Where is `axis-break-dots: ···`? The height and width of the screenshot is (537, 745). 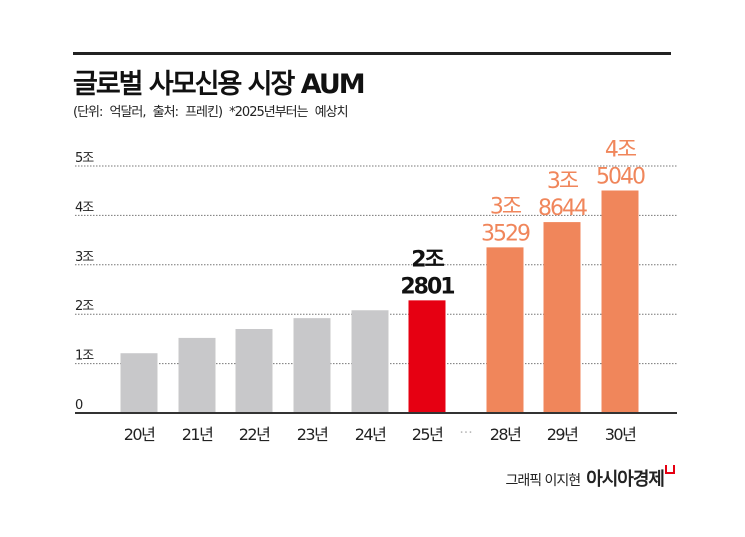
axis-break-dots: ··· is located at coordinates (465, 433).